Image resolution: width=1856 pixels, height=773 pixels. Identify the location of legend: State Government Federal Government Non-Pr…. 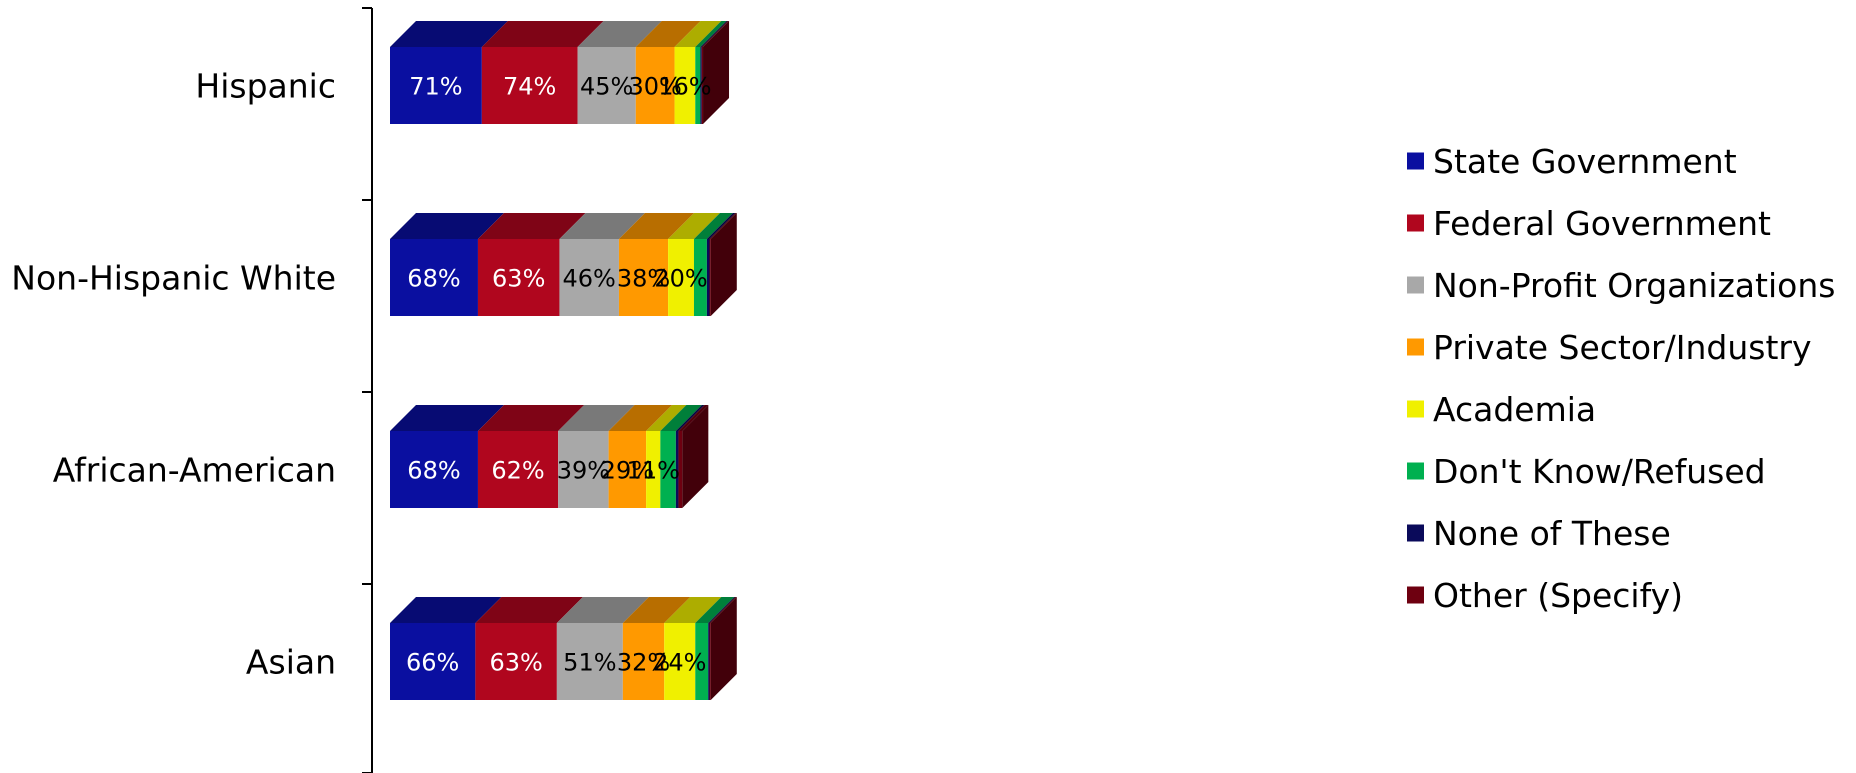
(1621, 378).